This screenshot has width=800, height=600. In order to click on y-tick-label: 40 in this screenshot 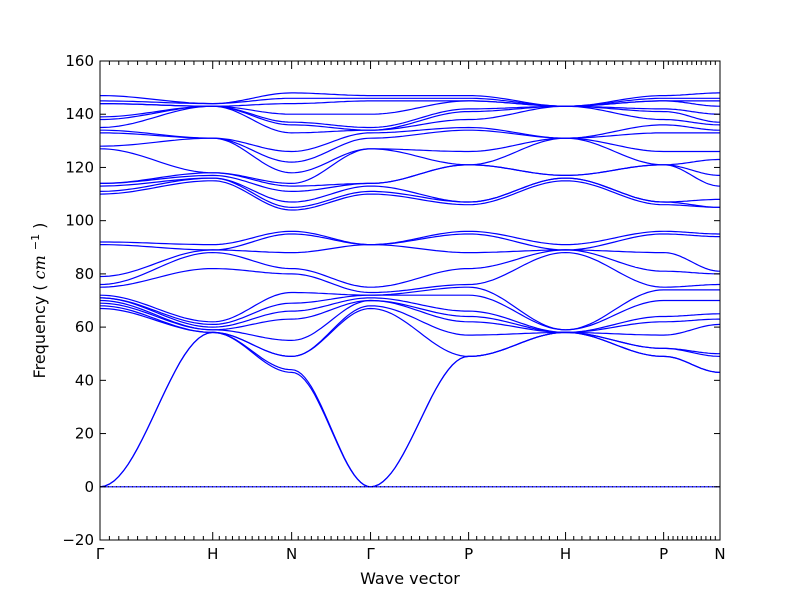, I will do `click(84, 380)`.